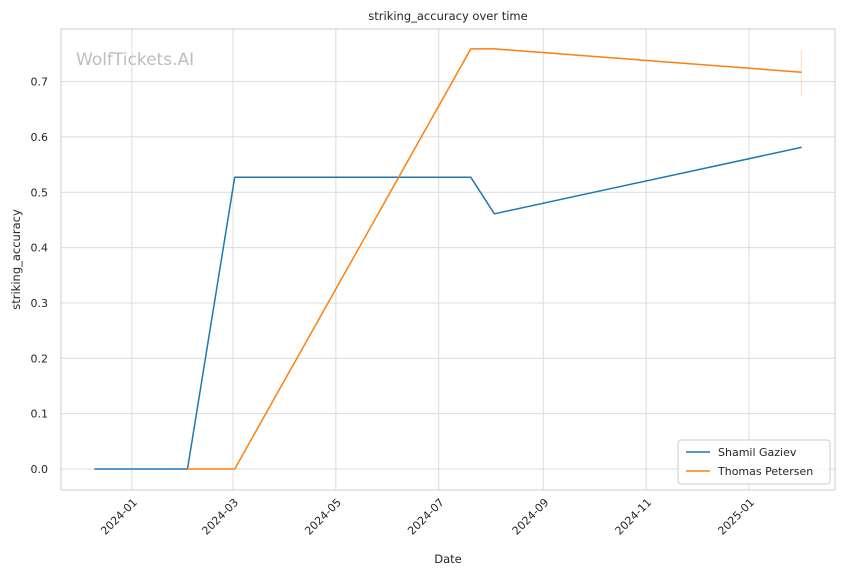 The image size is (844, 575). I want to click on chart-title: striking_accuracy over time, so click(447, 16).